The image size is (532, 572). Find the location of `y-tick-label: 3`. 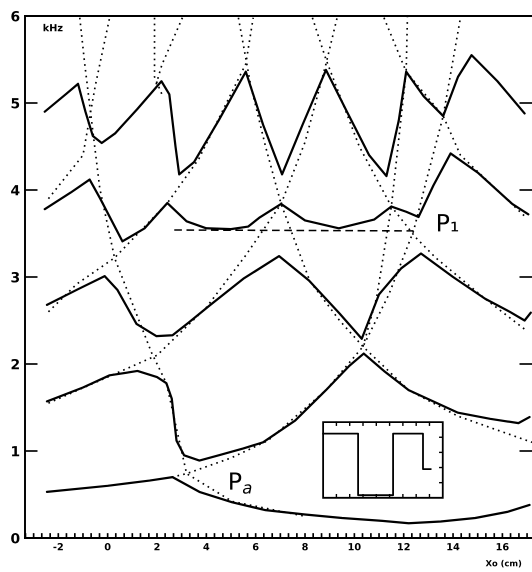

y-tick-label: 3 is located at coordinates (15, 277).